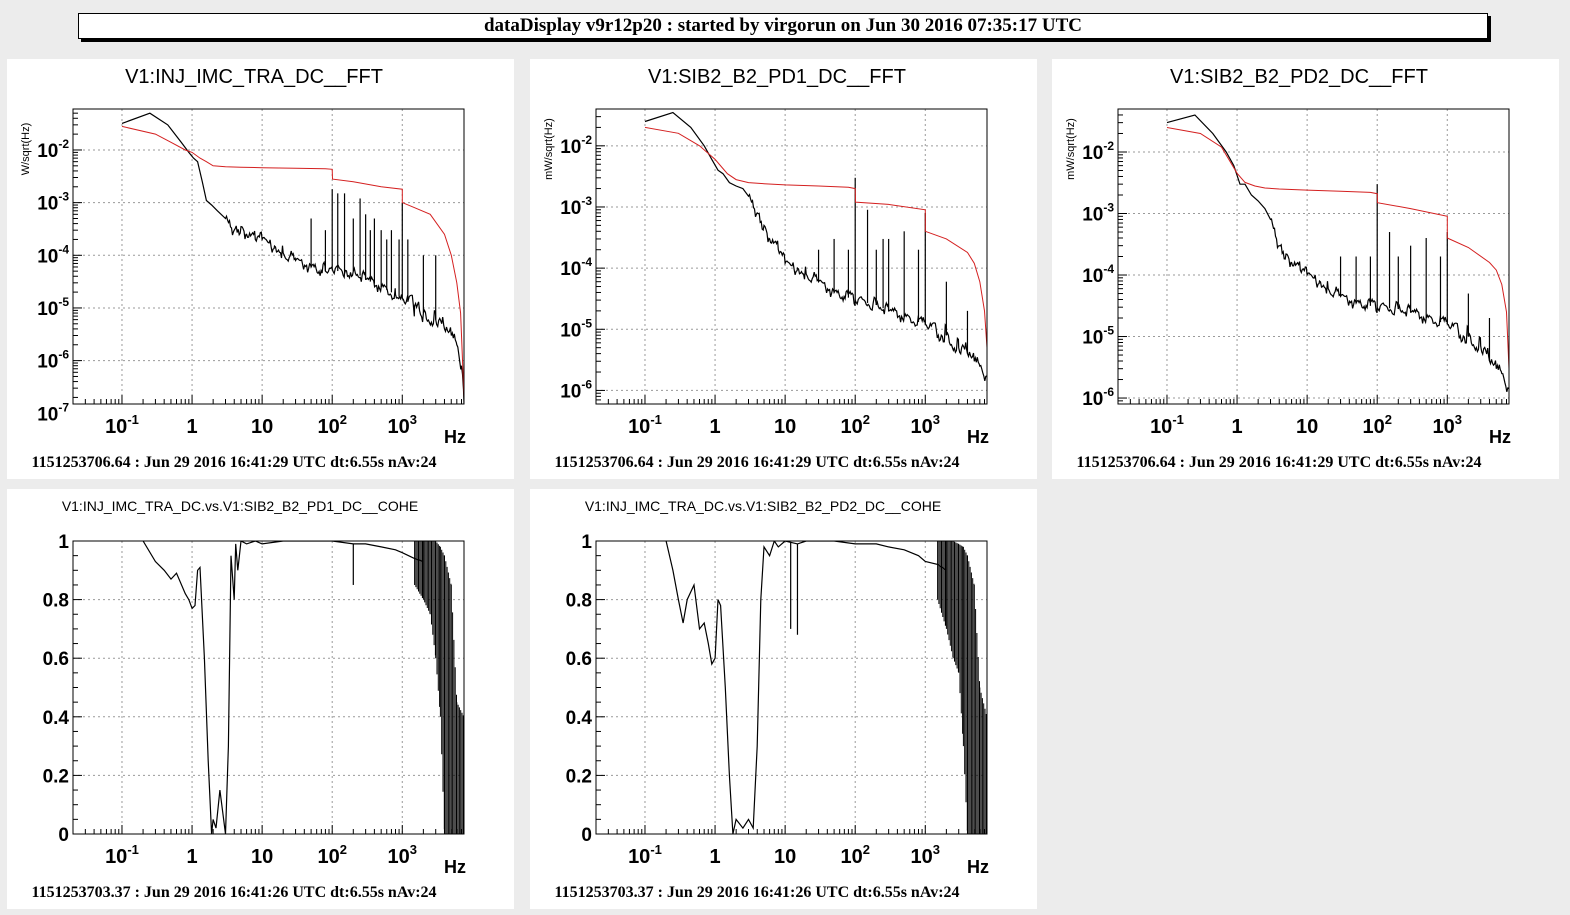 Image resolution: width=1570 pixels, height=915 pixels. I want to click on plot-title: V1:INJ_IMC_TRA_DC__FFT, so click(254, 77).